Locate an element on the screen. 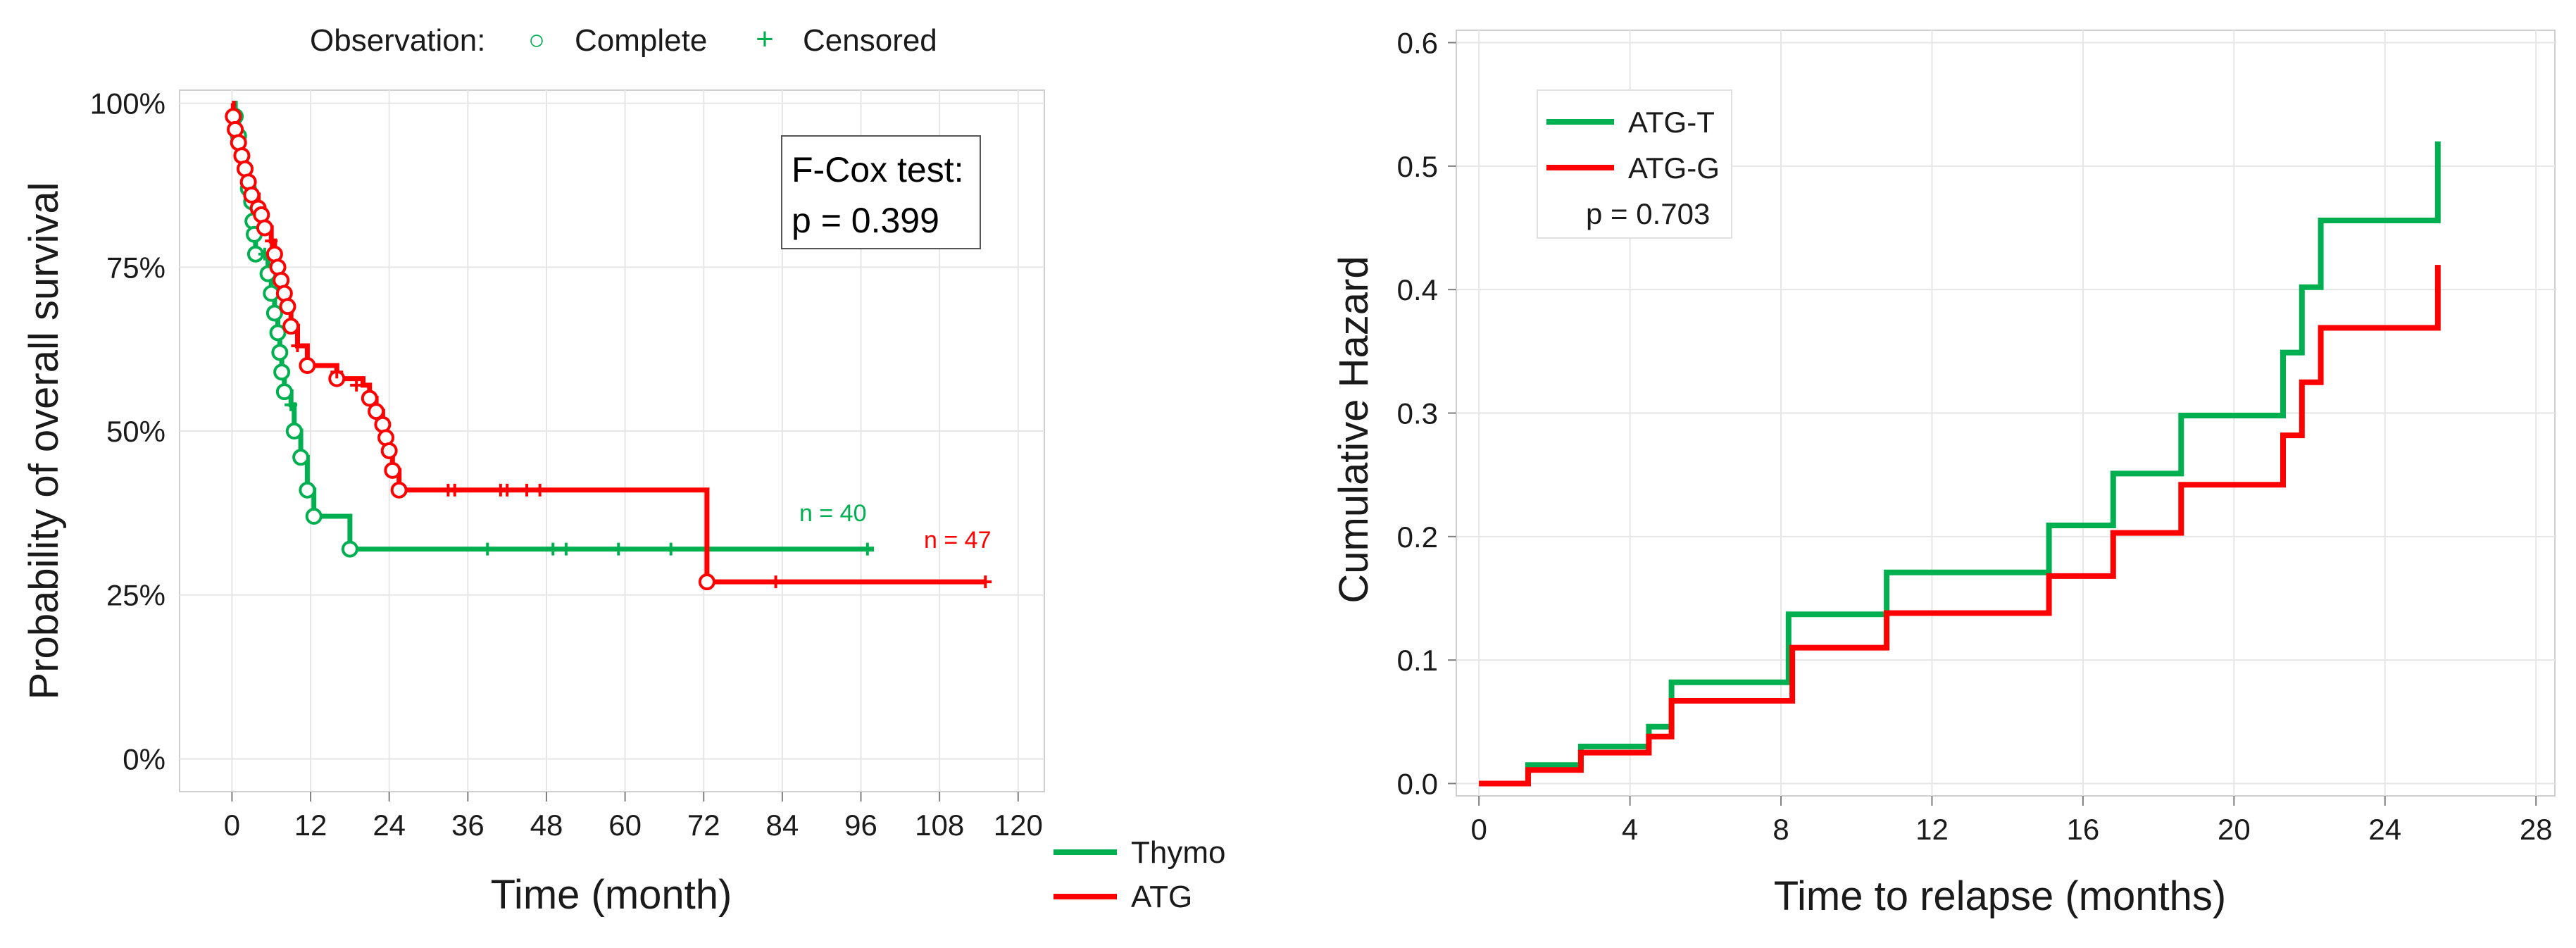 This screenshot has height=948, width=2576. observation-legend-censored: Censored is located at coordinates (870, 41).